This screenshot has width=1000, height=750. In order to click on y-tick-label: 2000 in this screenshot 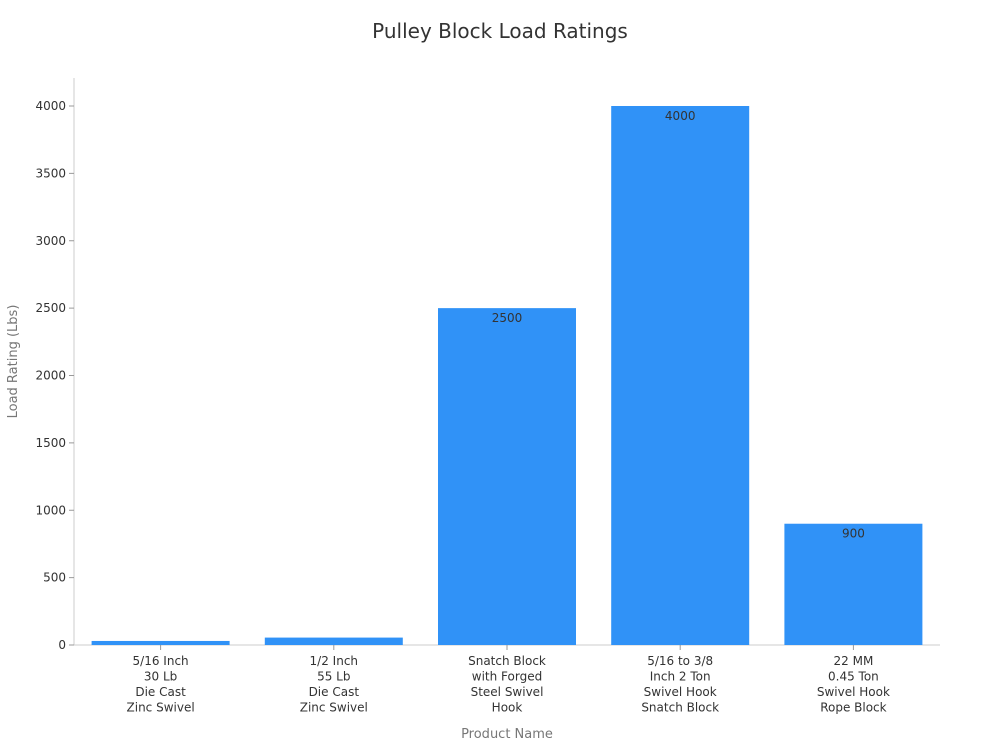, I will do `click(50, 376)`.